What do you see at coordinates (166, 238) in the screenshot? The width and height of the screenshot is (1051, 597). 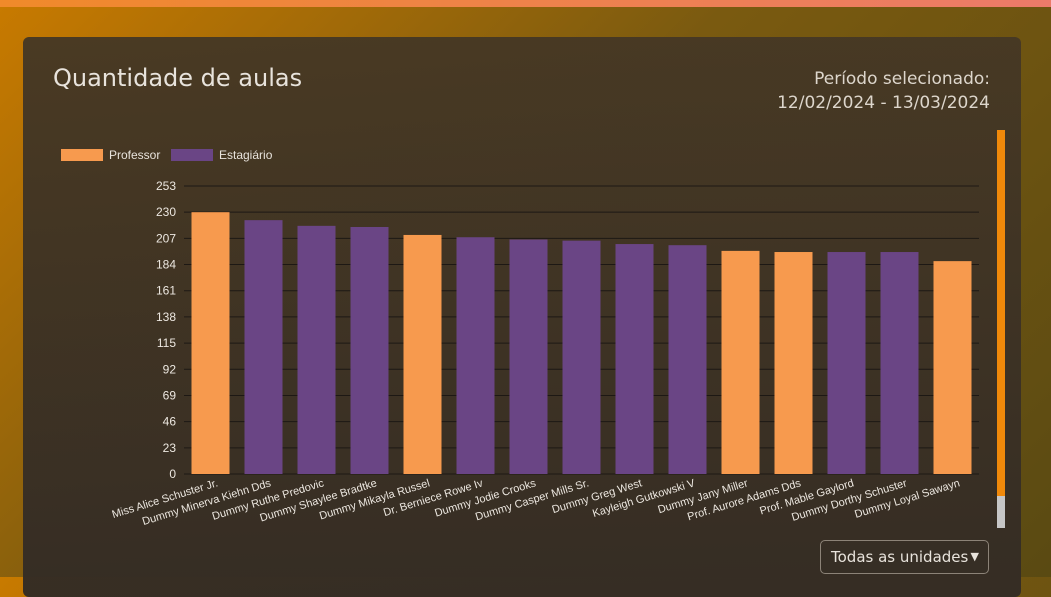 I see `y-tick-label: 207` at bounding box center [166, 238].